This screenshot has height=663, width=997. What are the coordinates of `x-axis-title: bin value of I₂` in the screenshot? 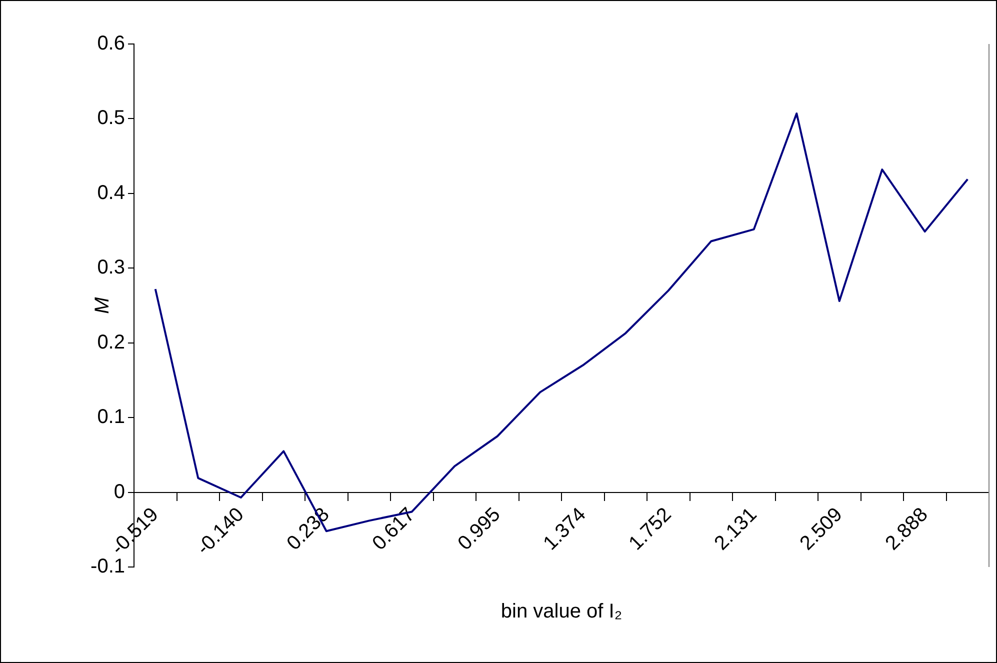 It's located at (561, 611).